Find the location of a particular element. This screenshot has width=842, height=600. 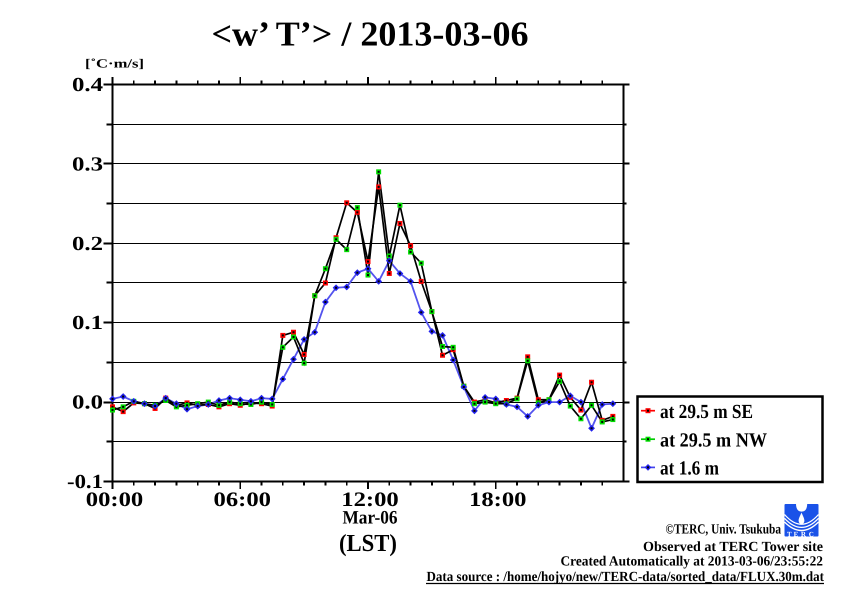

svg-text: 0.2 is located at coordinates (87, 244).